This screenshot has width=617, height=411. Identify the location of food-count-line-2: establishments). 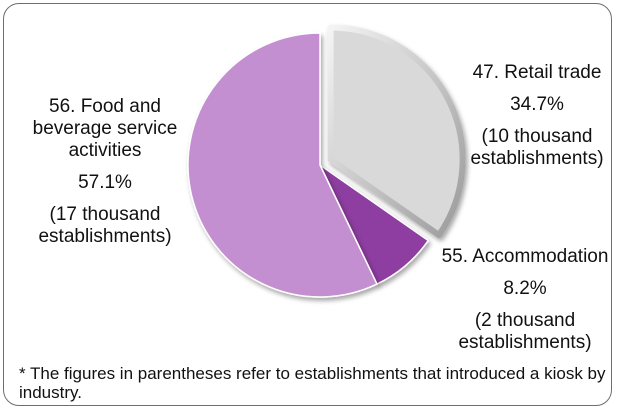
(105, 236).